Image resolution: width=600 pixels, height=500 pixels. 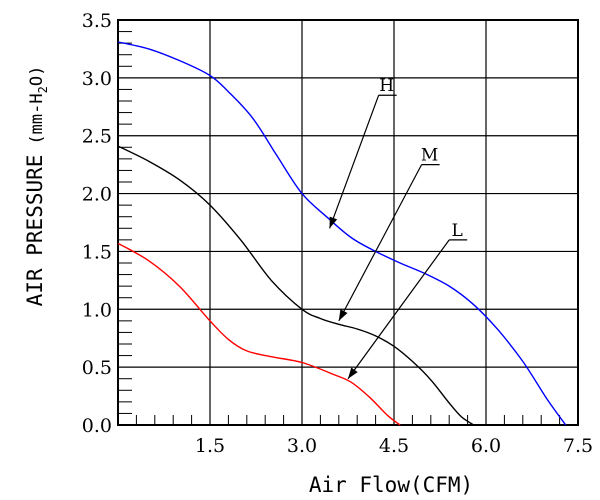 I want to click on series-label-h: H, so click(x=386, y=86).